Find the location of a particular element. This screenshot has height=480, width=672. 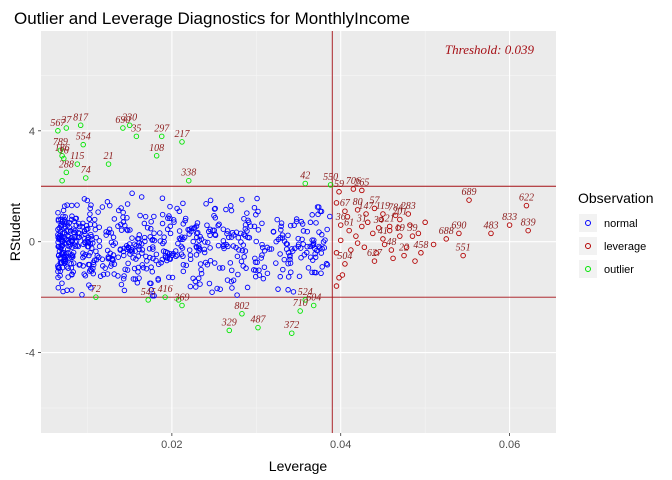

point-label: 22 is located at coordinates (404, 248).